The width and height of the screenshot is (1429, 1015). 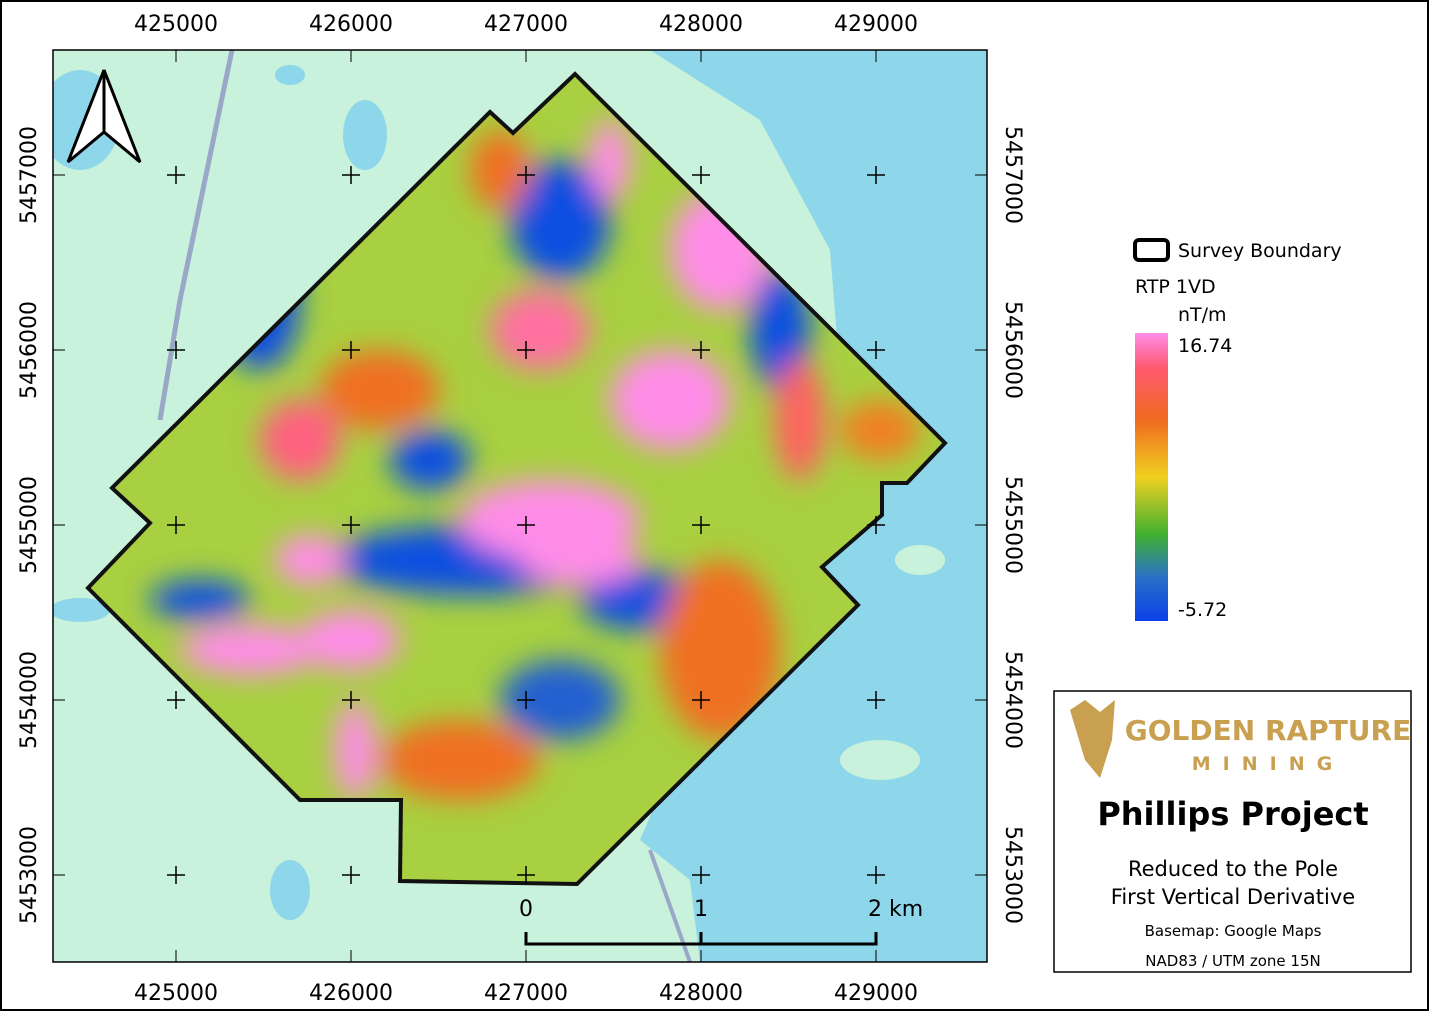 What do you see at coordinates (1237, 429) in the screenshot?
I see `legend: Survey Boundary RTP 1VD nT/m 16.74 -5.72` at bounding box center [1237, 429].